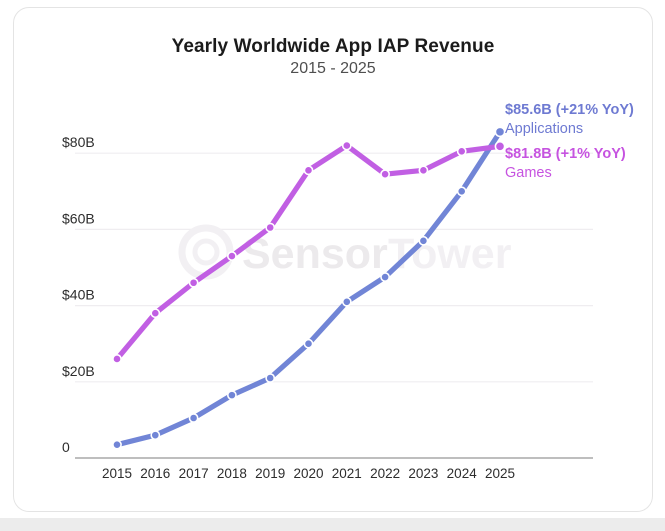  I want to click on sensor-tower-logo-icon, so click(206, 252).